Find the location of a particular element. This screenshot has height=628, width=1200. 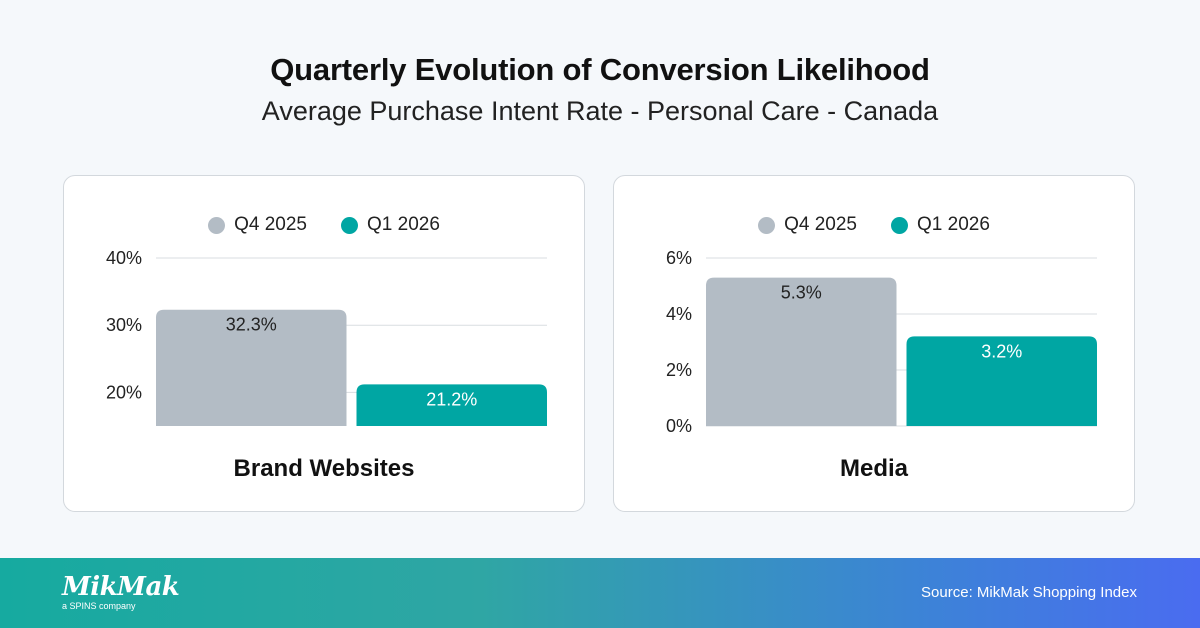

logo-wordmark: MikMak is located at coordinates (121, 587).